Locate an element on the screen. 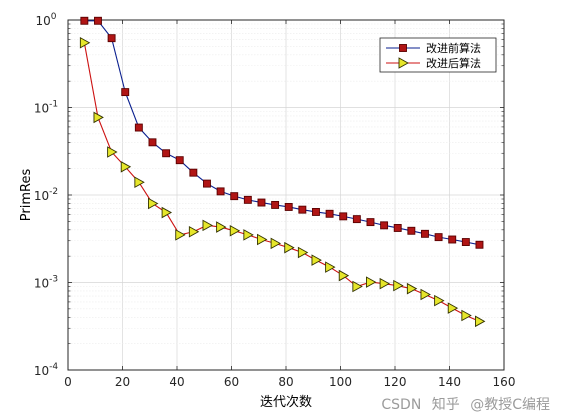  legend-label: 改进后算法 is located at coordinates (453, 63).